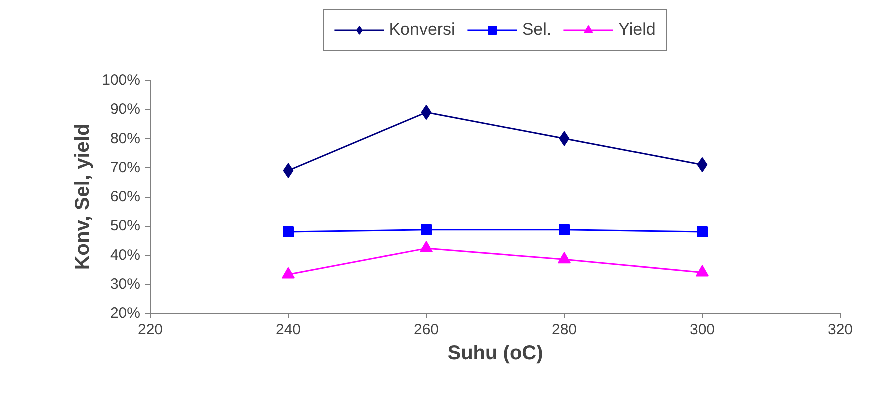 This screenshot has height=414, width=877. I want to click on y-tick-label: 40%, so click(125, 255).